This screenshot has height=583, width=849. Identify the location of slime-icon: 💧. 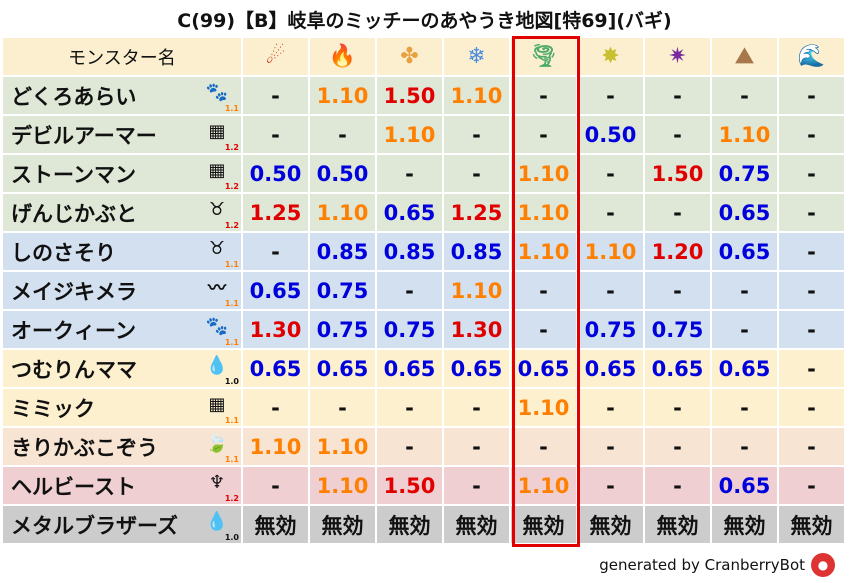
(217, 521).